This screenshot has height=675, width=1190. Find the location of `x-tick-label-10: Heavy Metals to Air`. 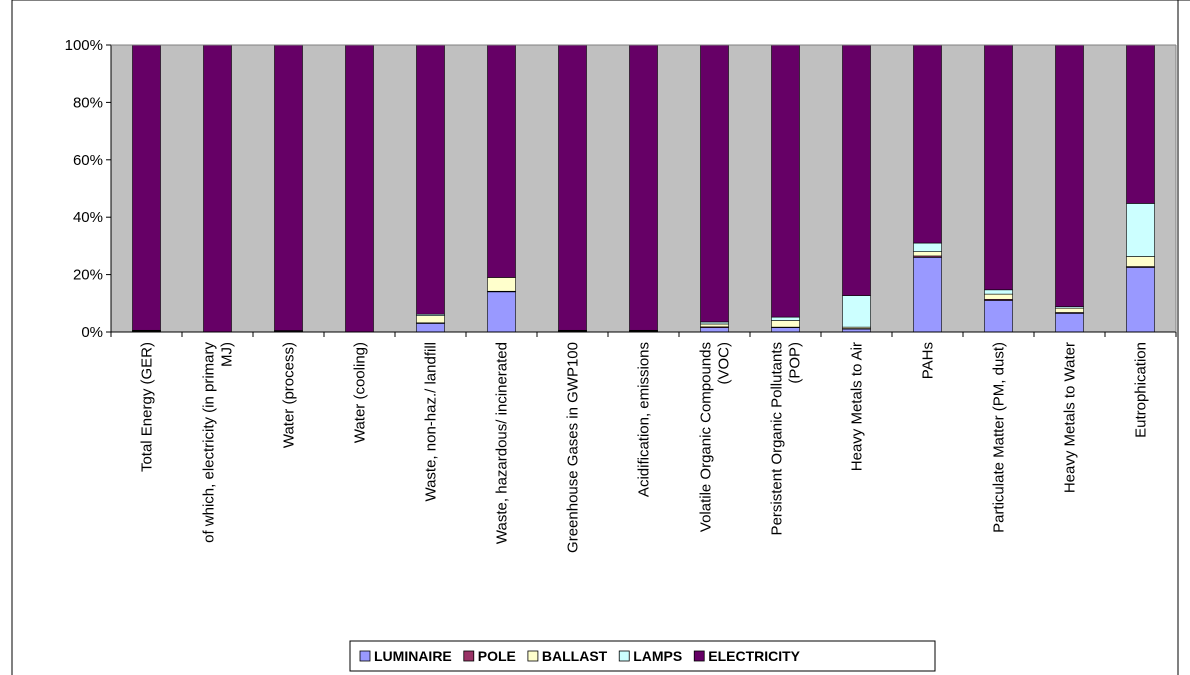

x-tick-label-10: Heavy Metals to Air is located at coordinates (857, 406).